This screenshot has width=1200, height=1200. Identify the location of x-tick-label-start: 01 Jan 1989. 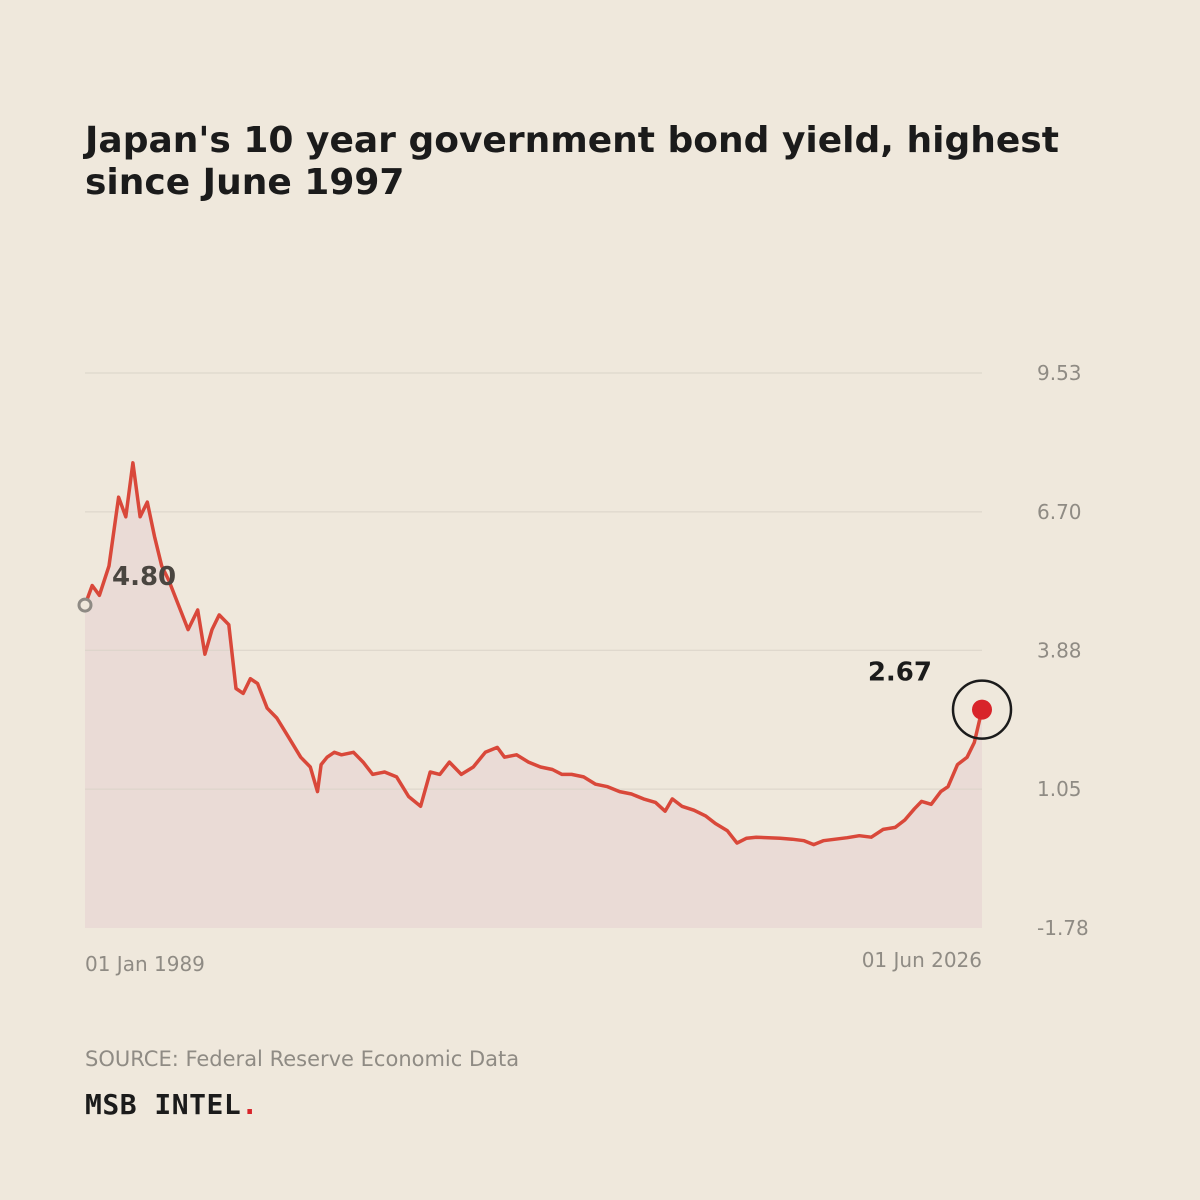
(145, 964).